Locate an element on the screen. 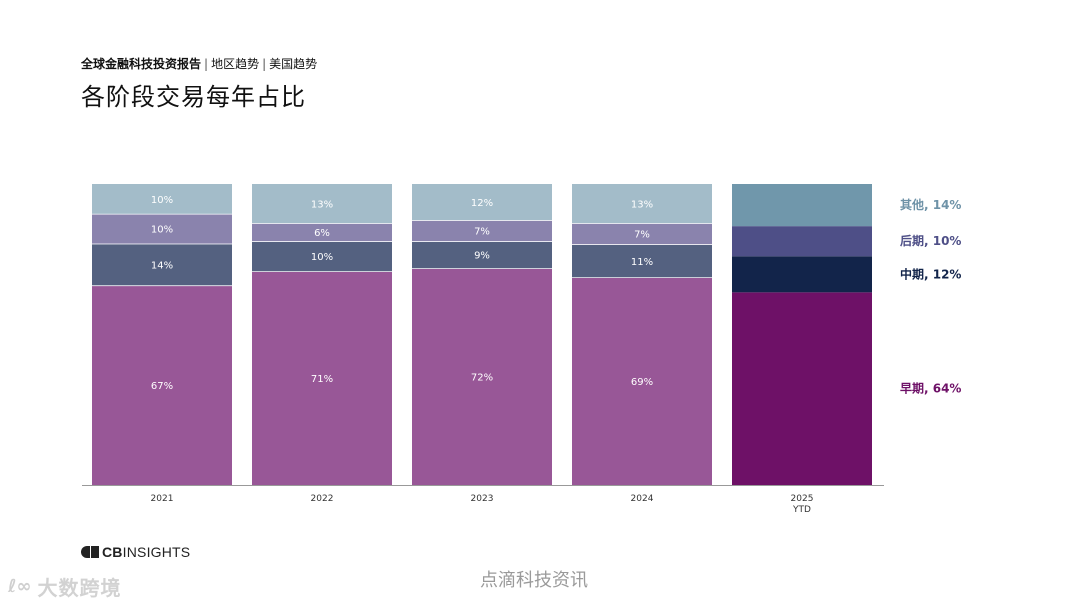 The image size is (1080, 608). data-label: 71% is located at coordinates (322, 379).